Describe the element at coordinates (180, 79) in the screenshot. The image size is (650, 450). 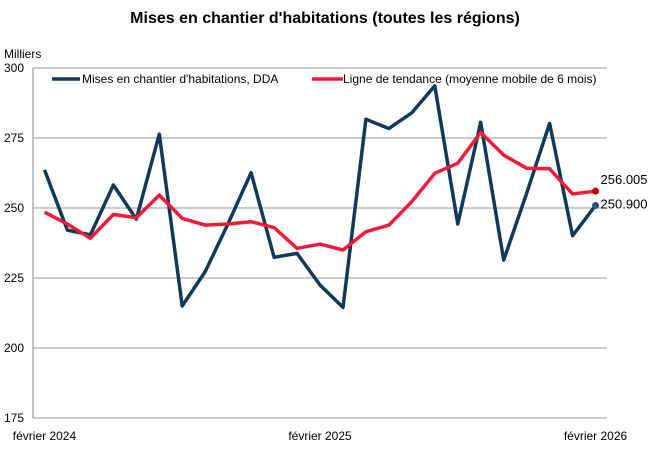
I see `legend-label-dda: Mises en chantier d'habitations, DDA` at that location.